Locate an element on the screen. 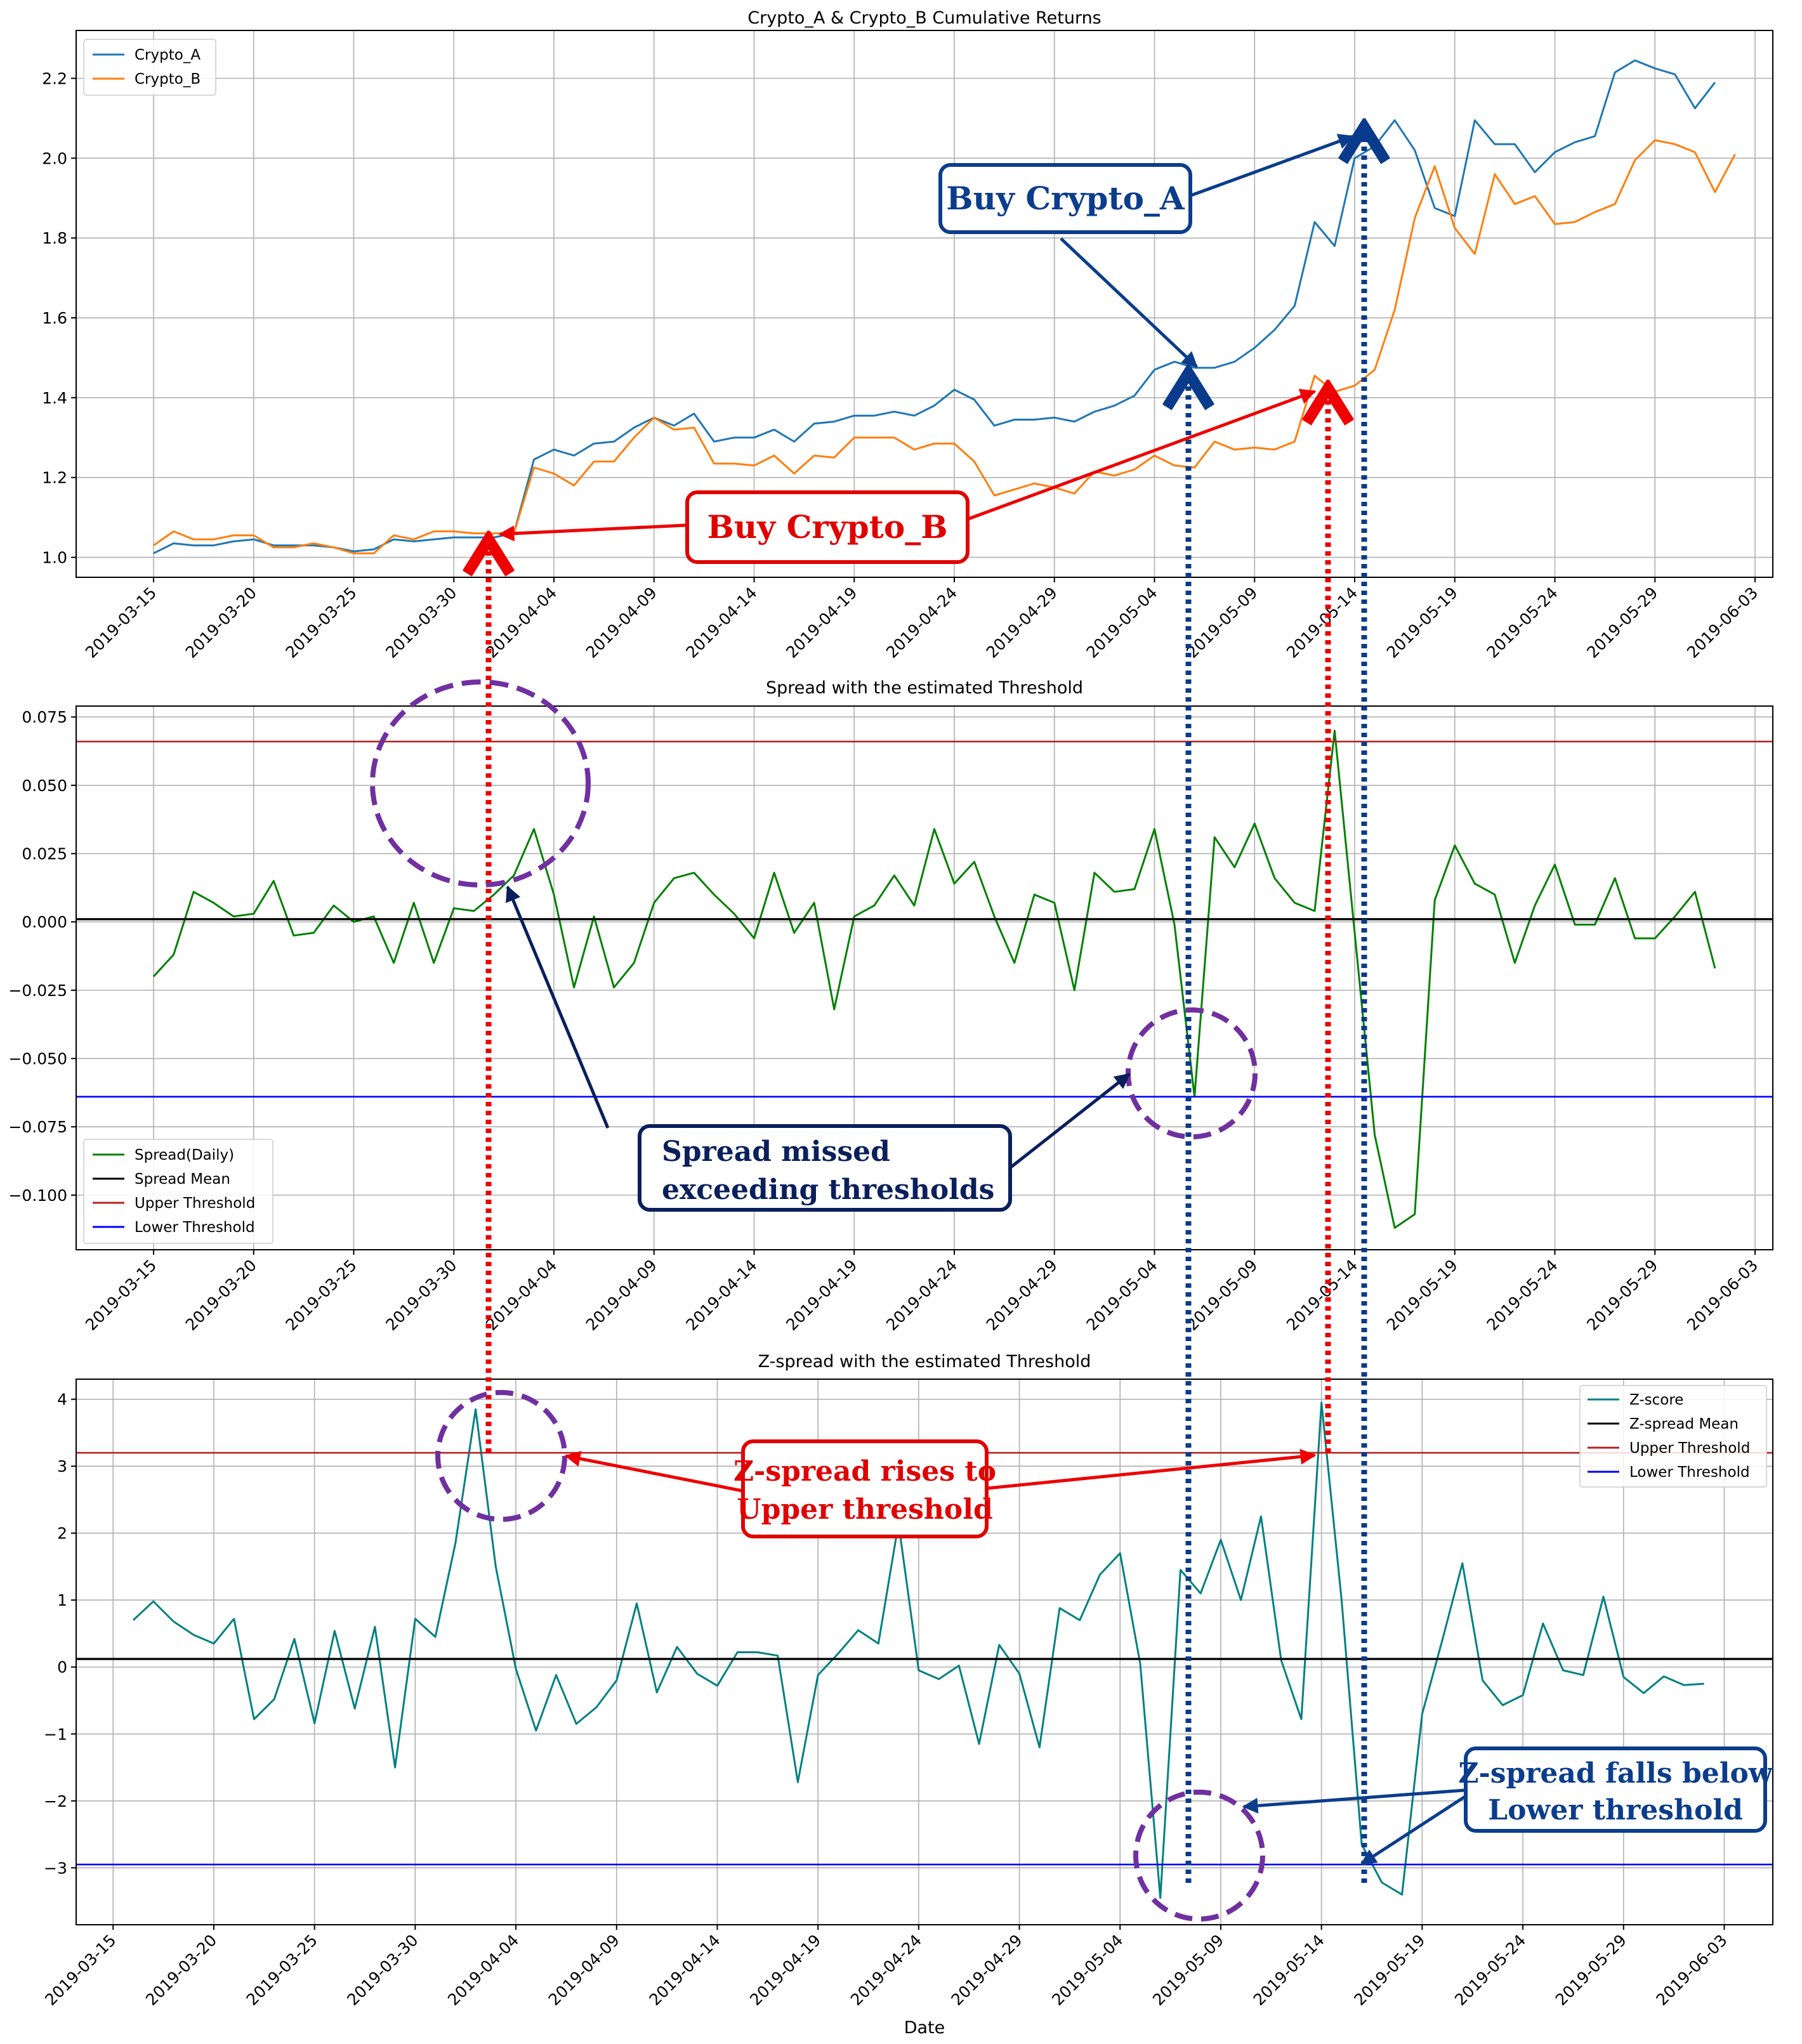 This screenshot has height=2044, width=1802. highlight-circle-spread-upper is located at coordinates (480, 783).